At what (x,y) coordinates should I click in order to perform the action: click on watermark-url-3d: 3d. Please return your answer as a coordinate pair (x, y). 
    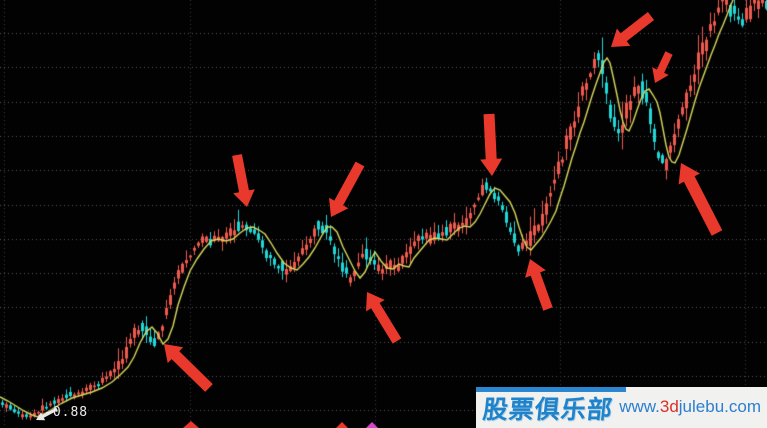
    Looking at the image, I should click on (669, 406).